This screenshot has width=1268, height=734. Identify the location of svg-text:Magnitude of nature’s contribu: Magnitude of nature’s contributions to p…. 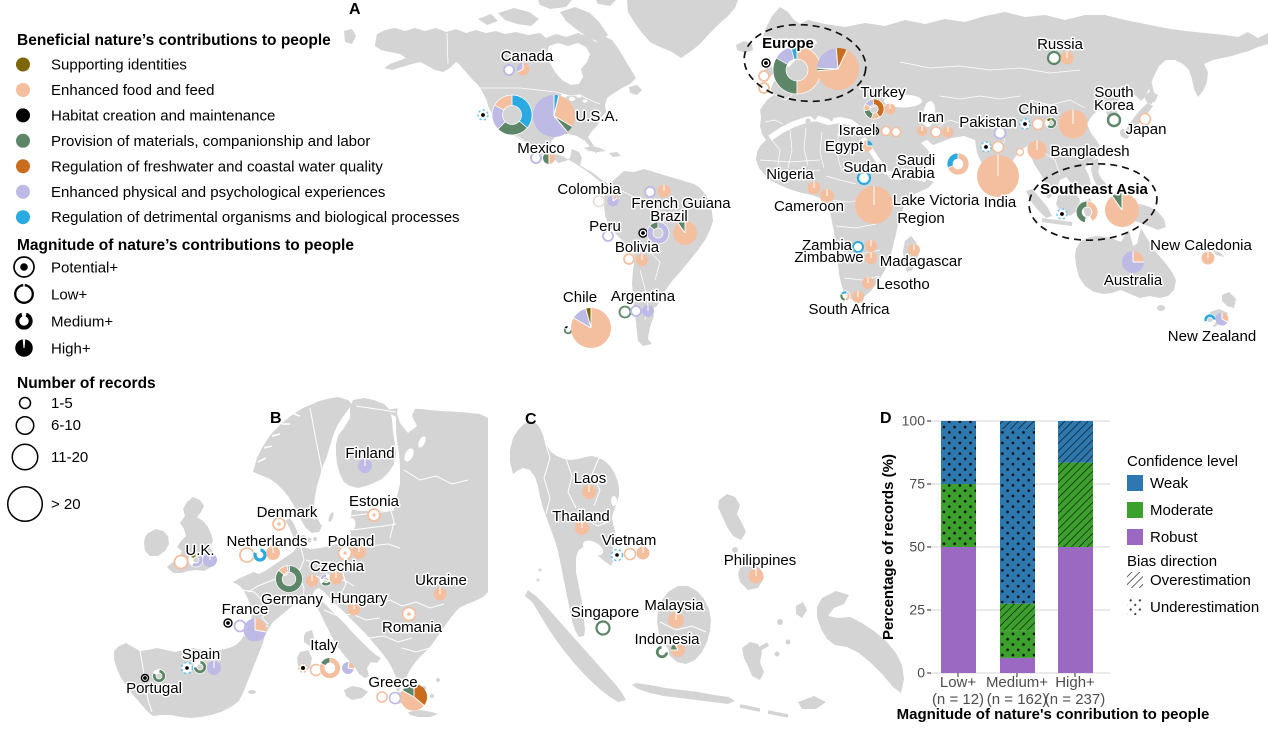
(185, 245).